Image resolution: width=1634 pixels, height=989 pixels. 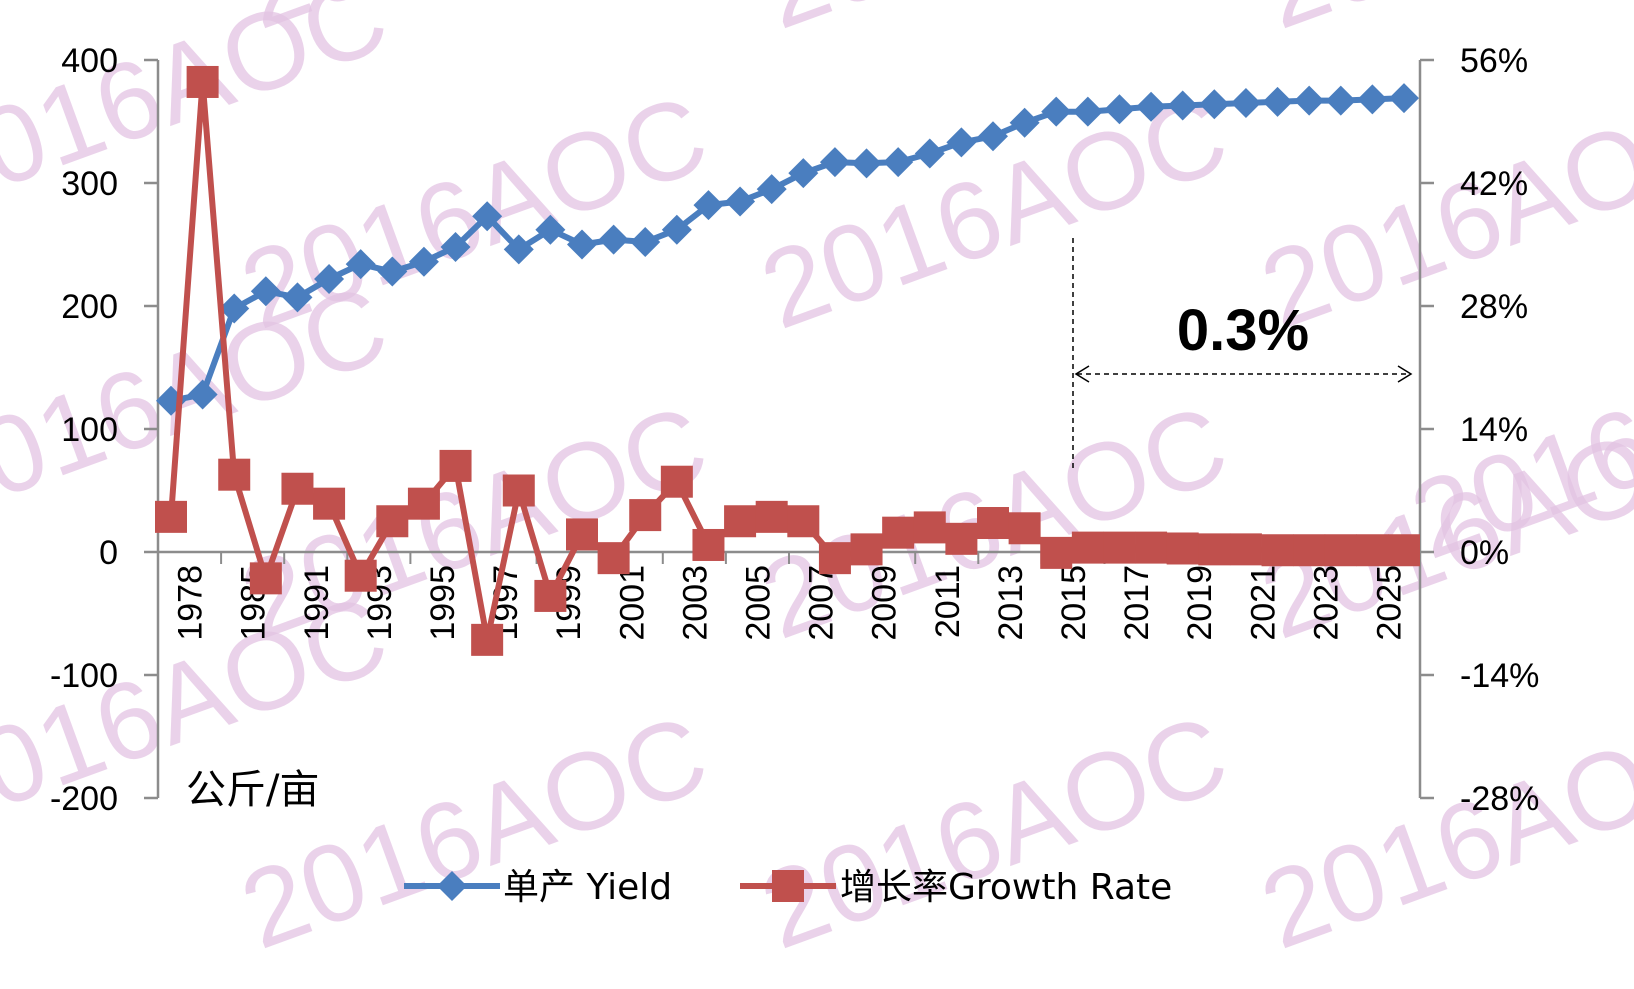 I want to click on x-tick-label: 2021, so click(x=1263, y=603).